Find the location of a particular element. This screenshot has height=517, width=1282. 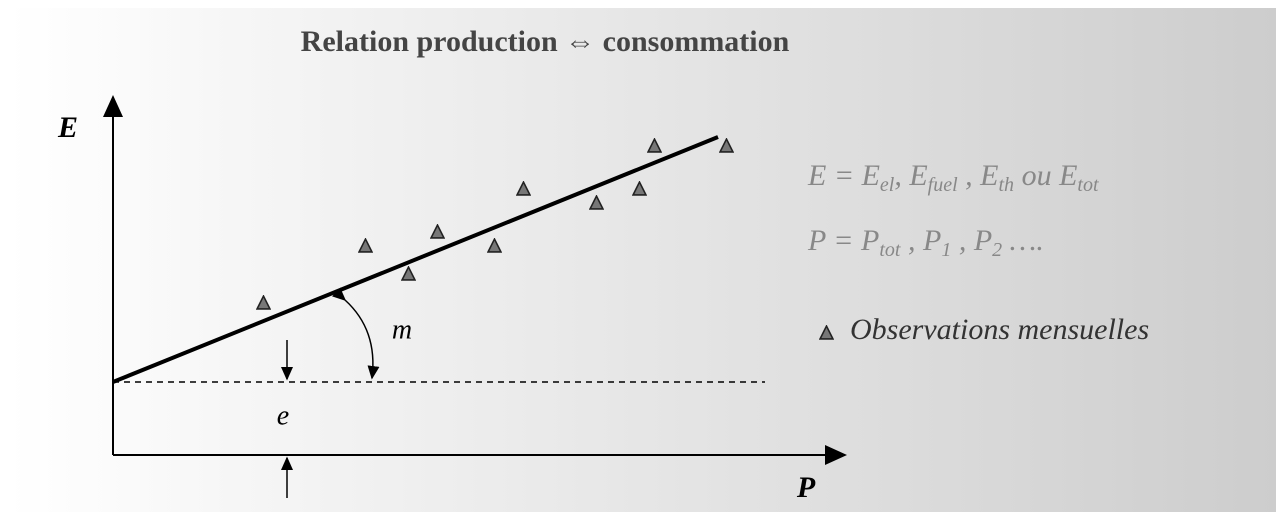

equation-text: E = E is located at coordinates (843, 175).